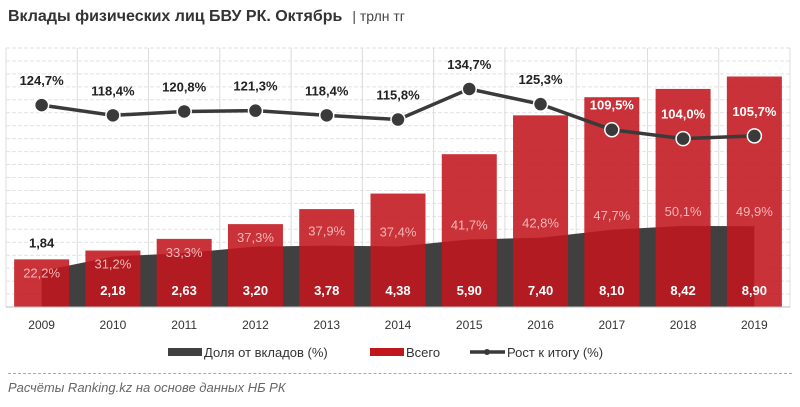  What do you see at coordinates (326, 115) in the screenshot?
I see `growth-point-2013` at bounding box center [326, 115].